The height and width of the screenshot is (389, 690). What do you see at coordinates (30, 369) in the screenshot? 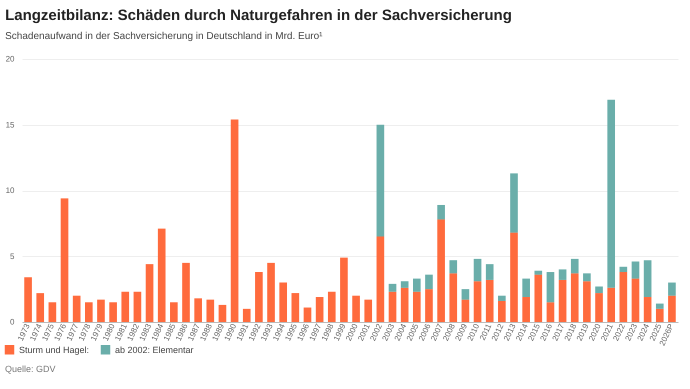
I see `source-note: Quelle: GDV` at bounding box center [30, 369].